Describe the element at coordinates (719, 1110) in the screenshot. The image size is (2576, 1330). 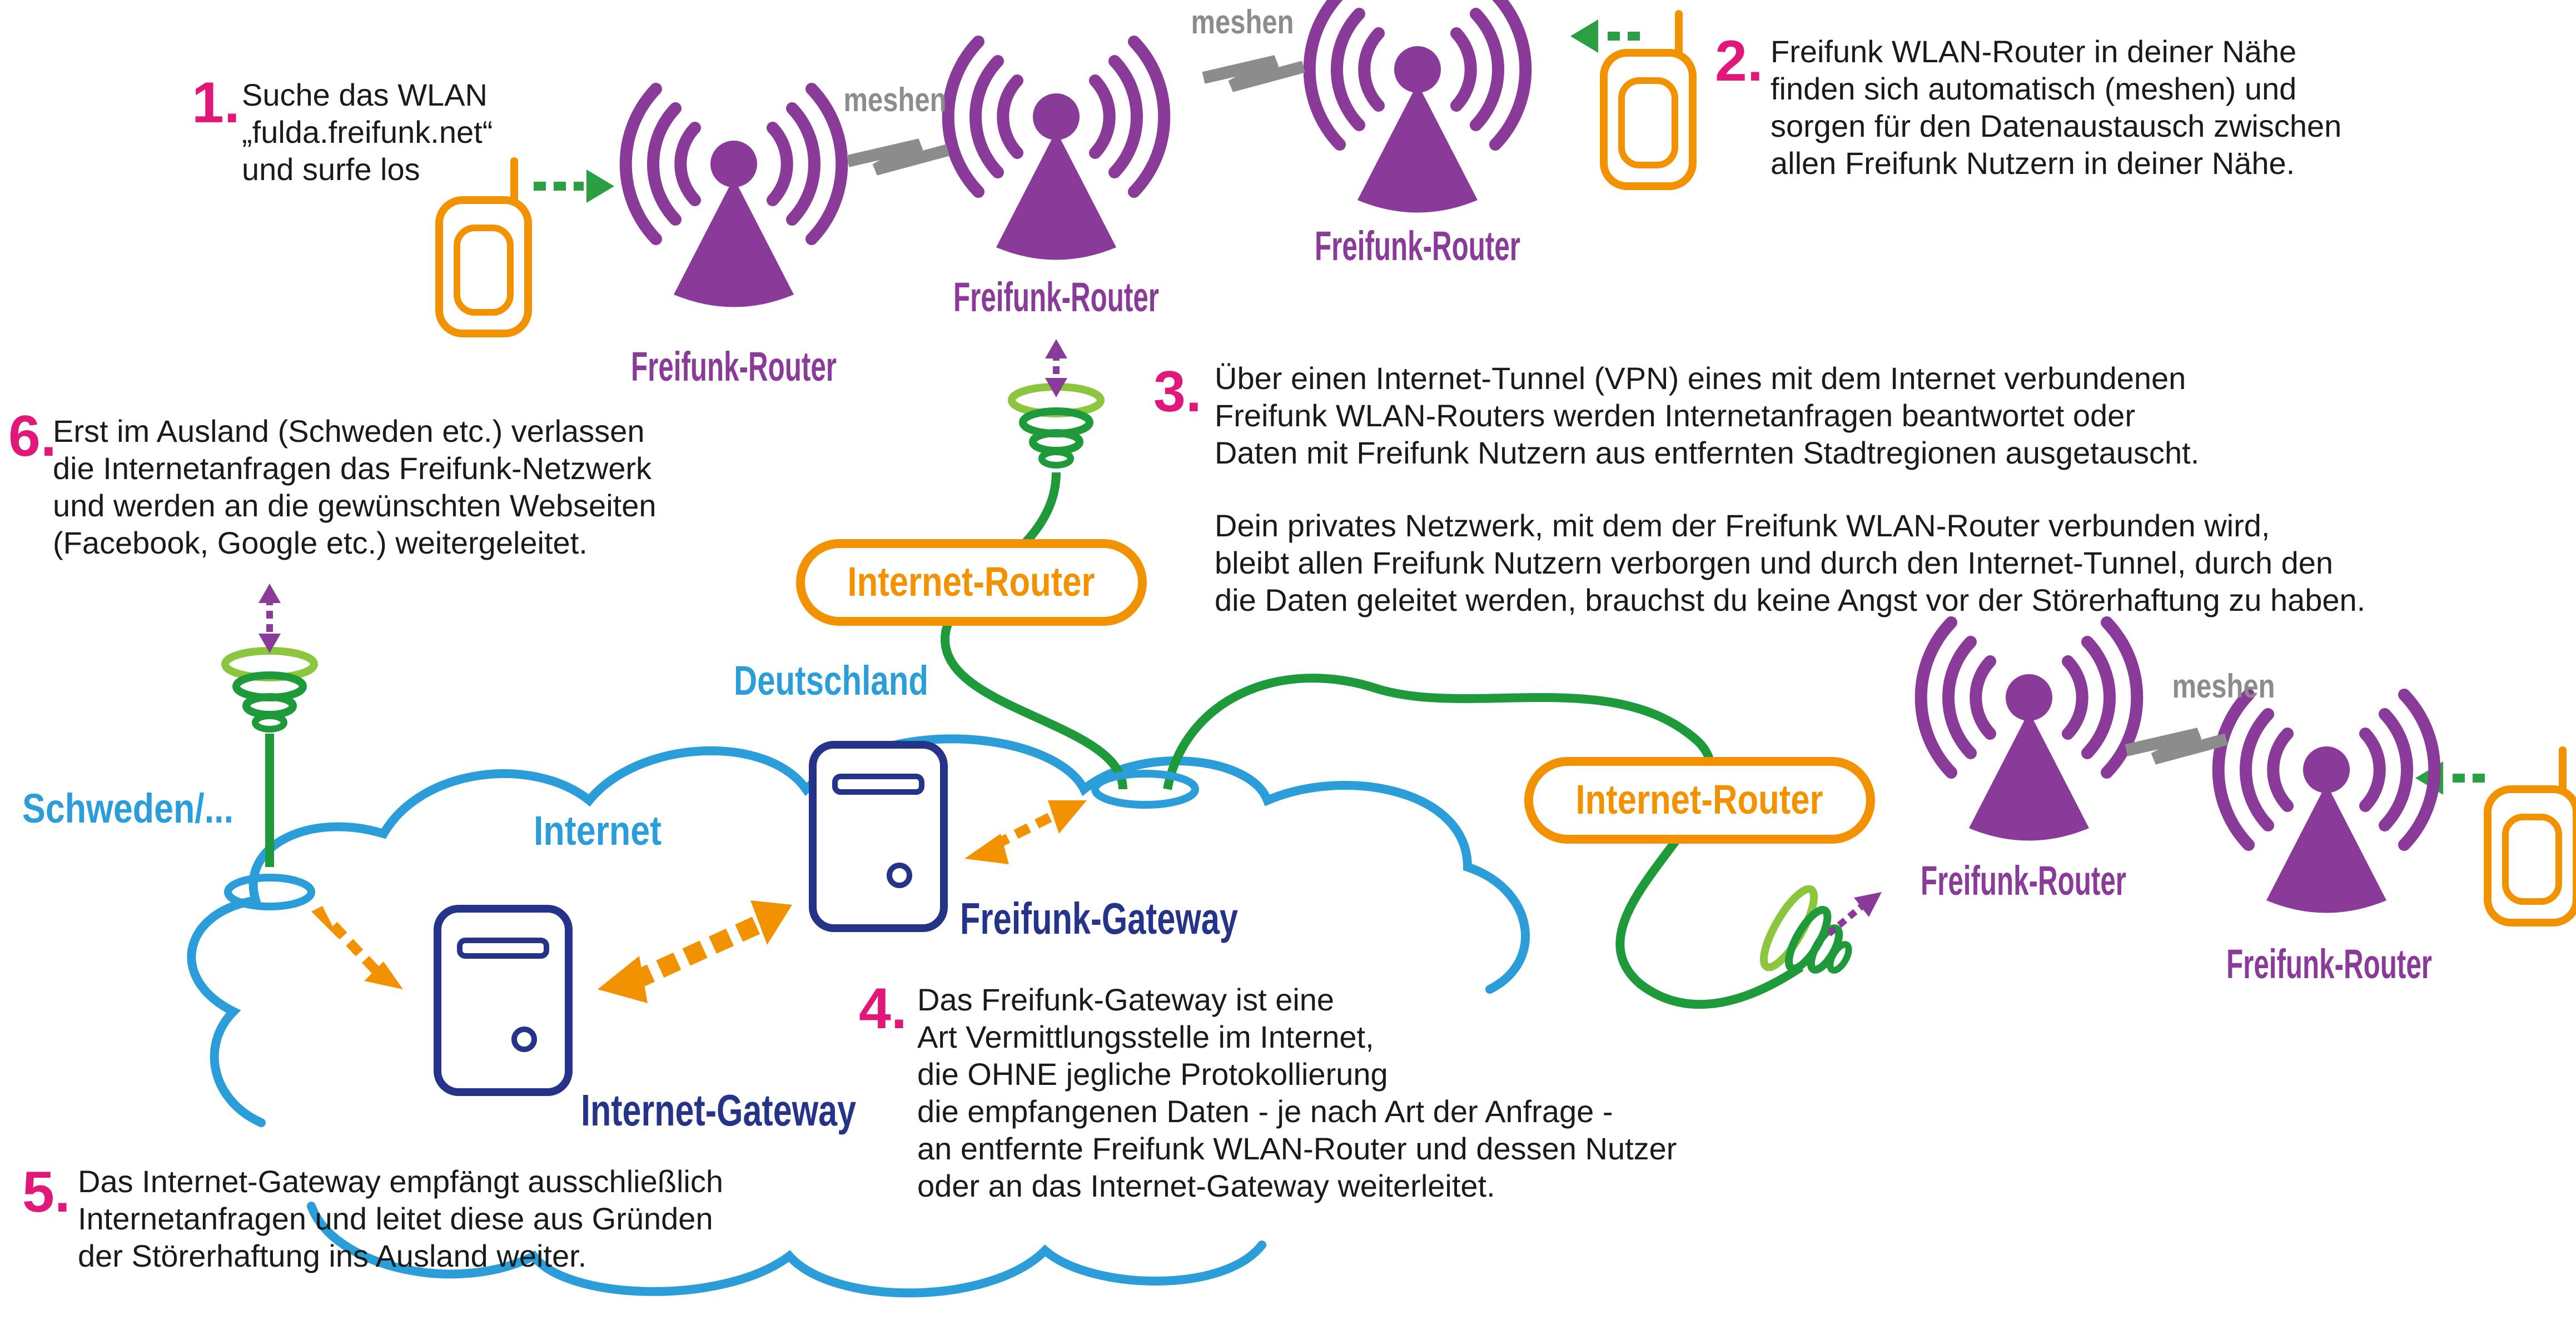
I see `internet-gateway-label: Internet-Gateway` at that location.